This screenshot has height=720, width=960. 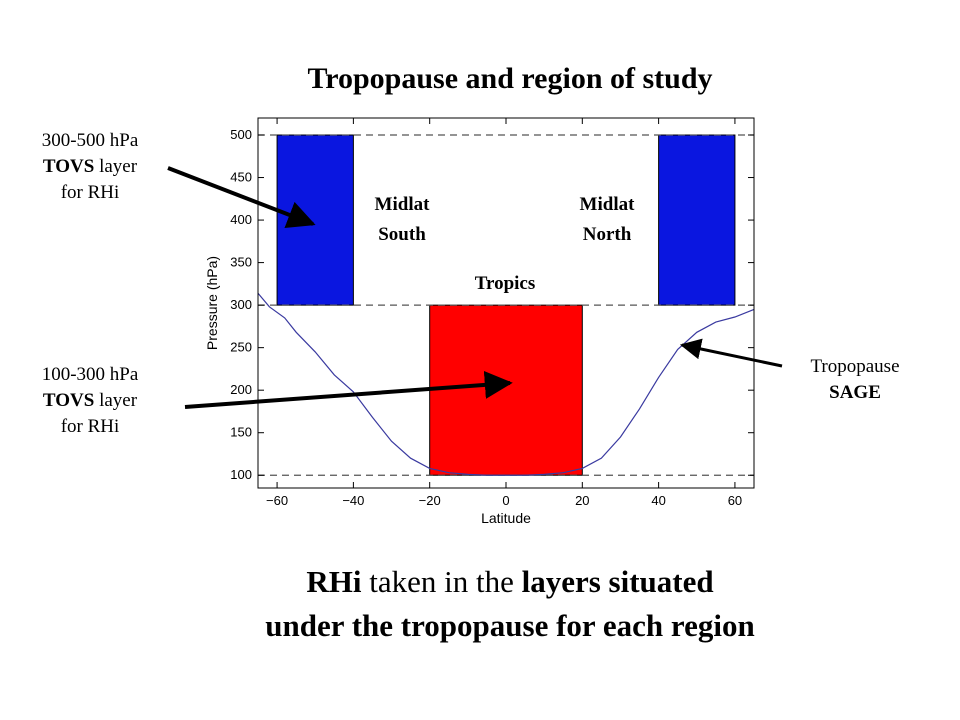 I want to click on caption-taken: taken in the, so click(x=441, y=581).